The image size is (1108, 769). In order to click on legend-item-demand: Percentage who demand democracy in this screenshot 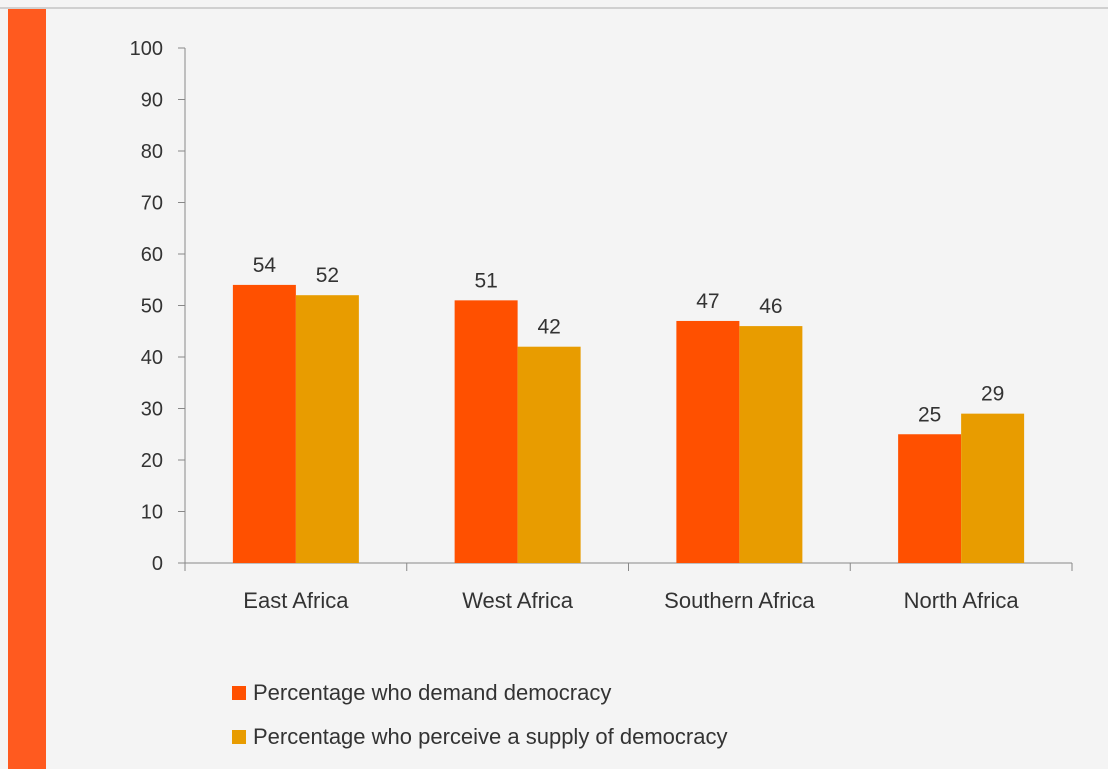, I will do `click(479, 693)`.